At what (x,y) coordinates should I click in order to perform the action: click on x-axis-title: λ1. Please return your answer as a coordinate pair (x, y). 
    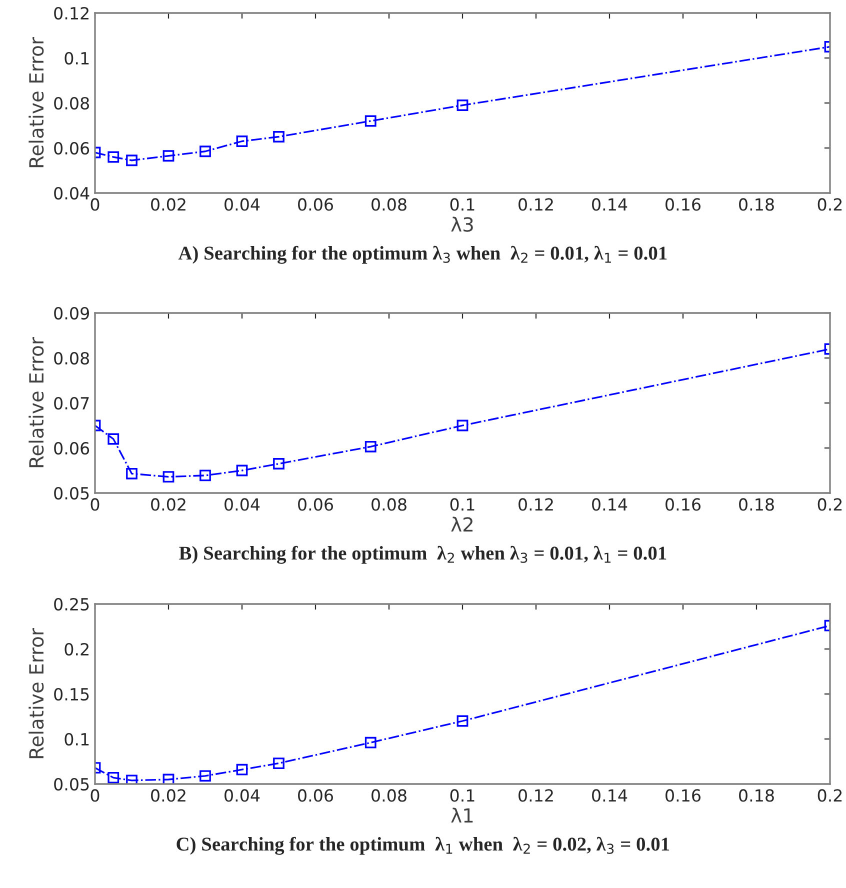
    Looking at the image, I should click on (462, 815).